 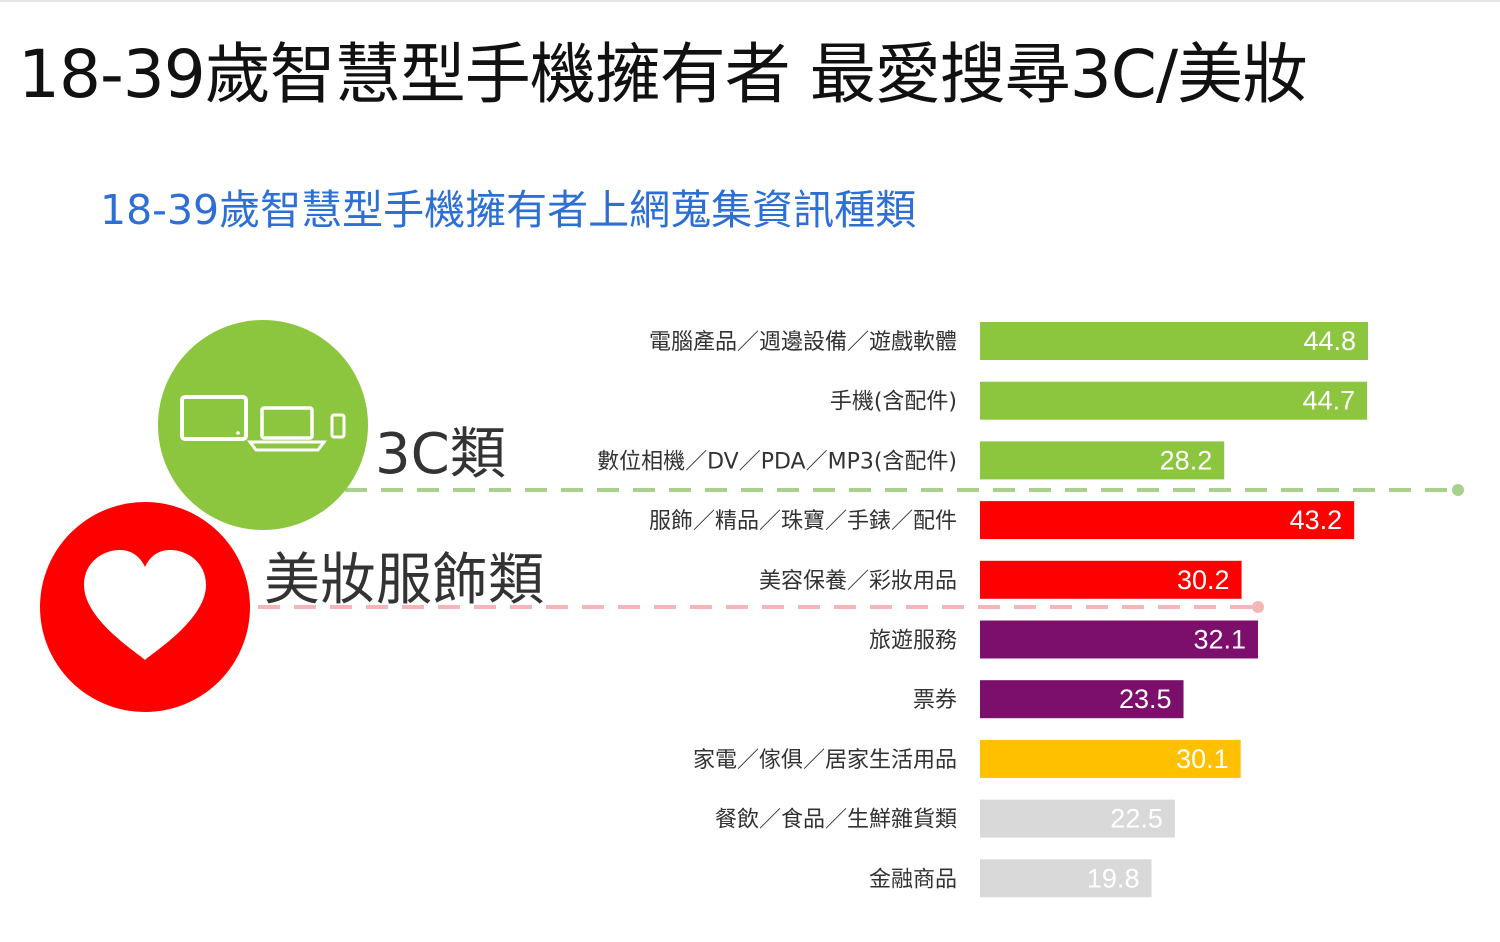 What do you see at coordinates (1136, 819) in the screenshot?
I see `bar-value-label: 22.5` at bounding box center [1136, 819].